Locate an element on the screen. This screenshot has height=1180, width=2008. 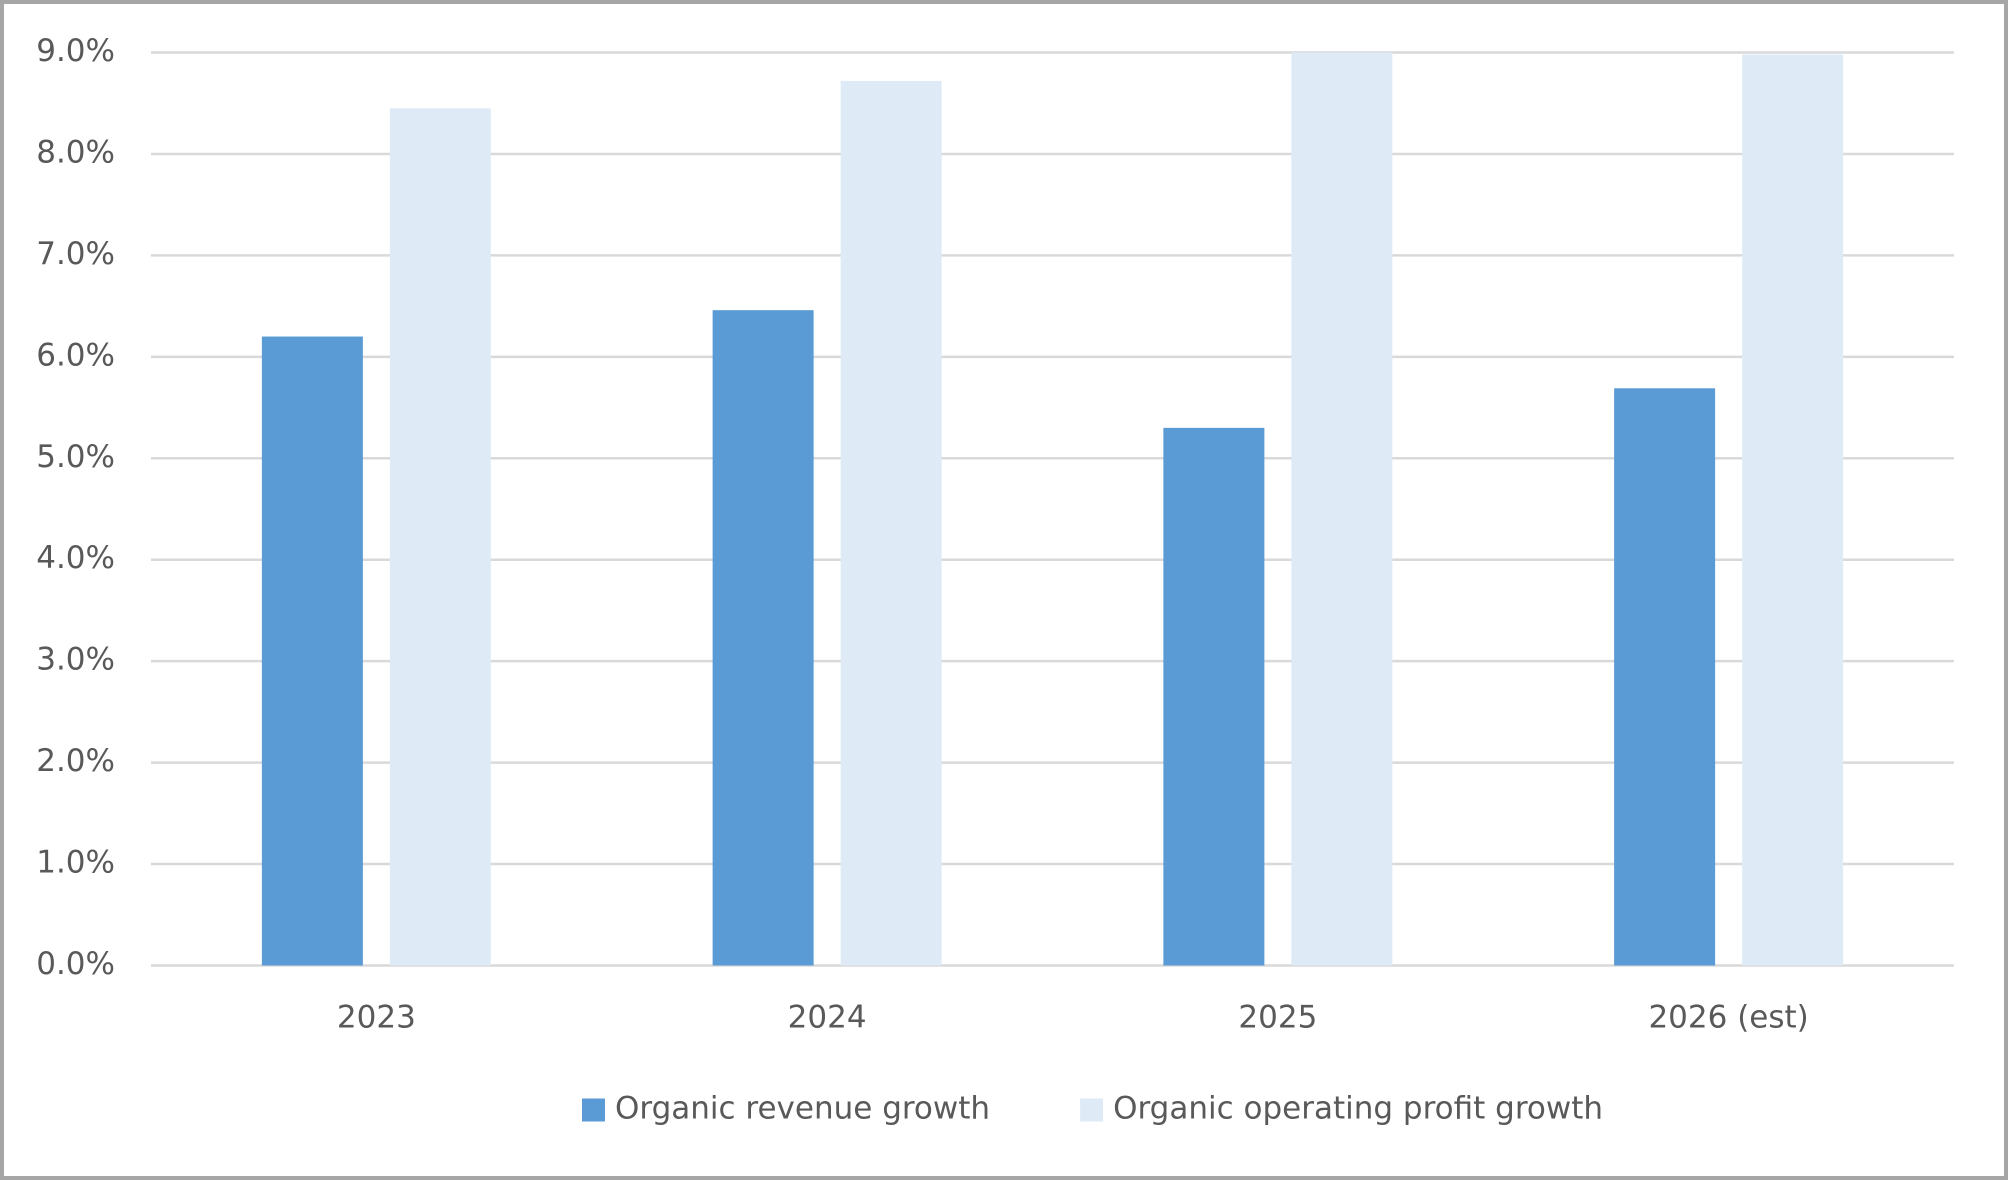
x-tick-label: 2026 (est) is located at coordinates (1728, 1018).